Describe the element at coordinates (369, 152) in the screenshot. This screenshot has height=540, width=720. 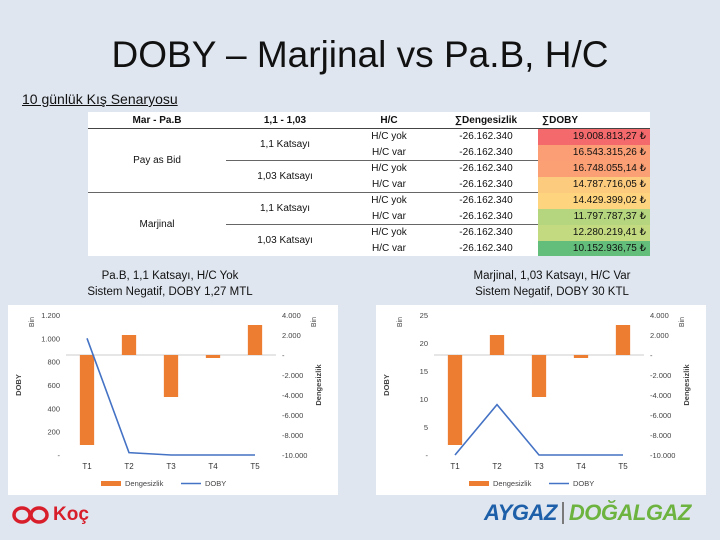
I see `table-row: H/C var -26.162.340 16.543.315,26 ₺` at that location.